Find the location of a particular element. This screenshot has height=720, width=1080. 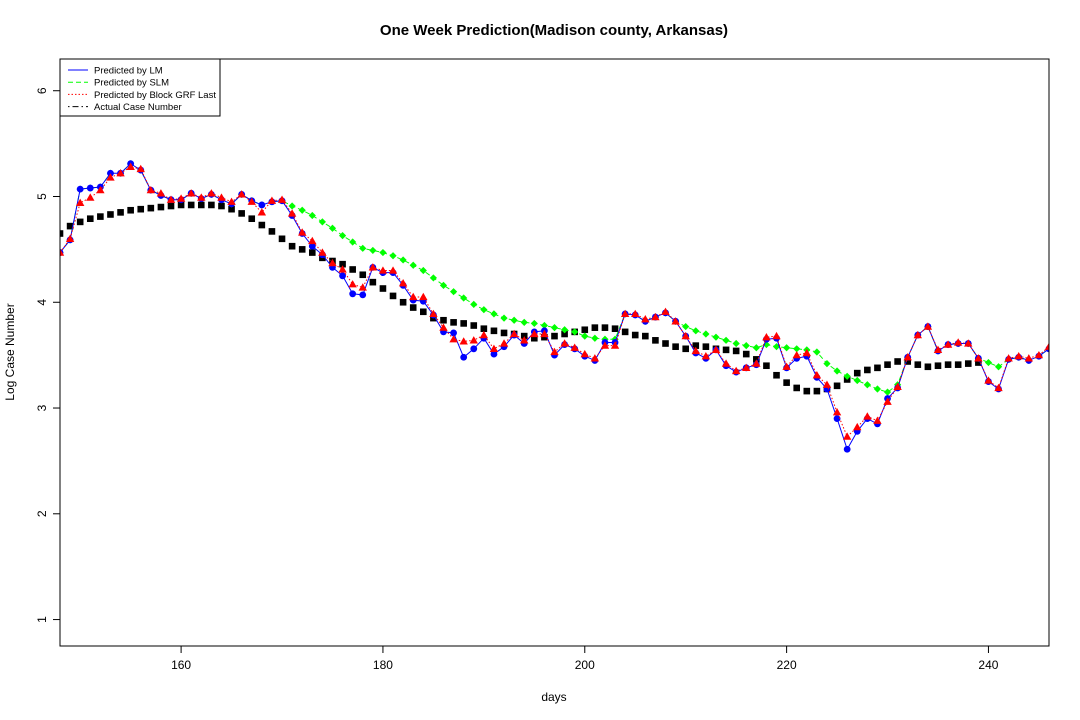

y-tick-label: 6 is located at coordinates (42, 90).